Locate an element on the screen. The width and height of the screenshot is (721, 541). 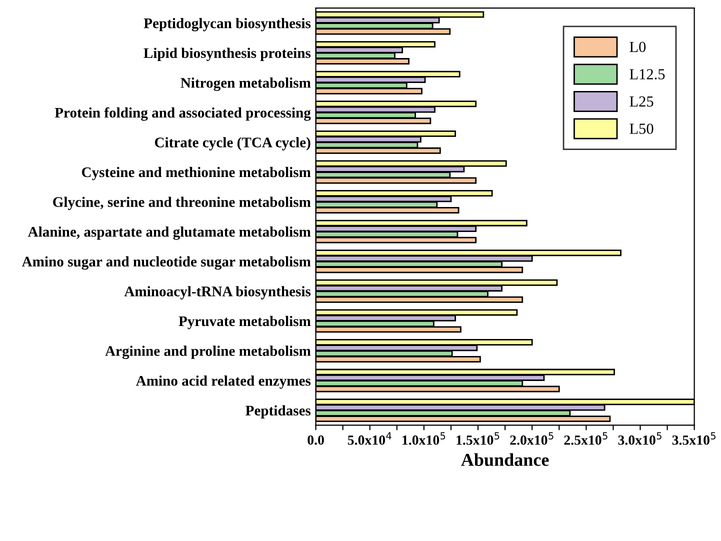
x-tick-label: 0.0 is located at coordinates (316, 440).